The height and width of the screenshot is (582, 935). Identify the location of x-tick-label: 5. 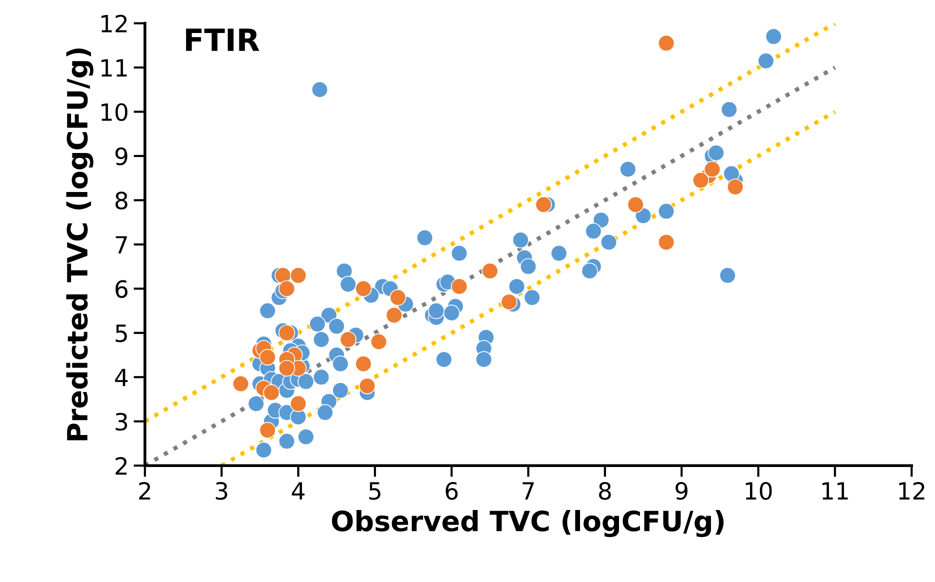
(374, 491).